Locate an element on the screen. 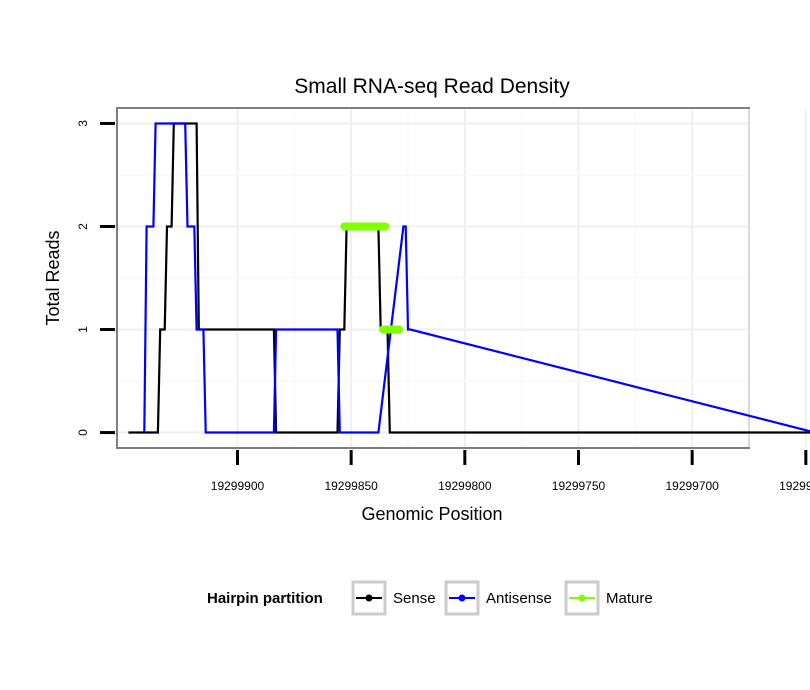  x-tick-label: 19299650 is located at coordinates (794, 486).